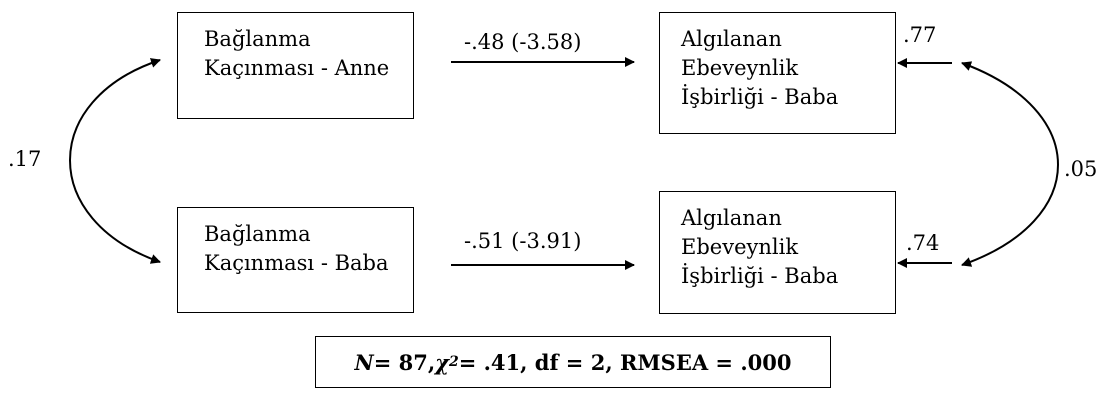 The width and height of the screenshot is (1105, 394). Describe the element at coordinates (920, 35) in the screenshot. I see `error-variance-top: .77` at that location.